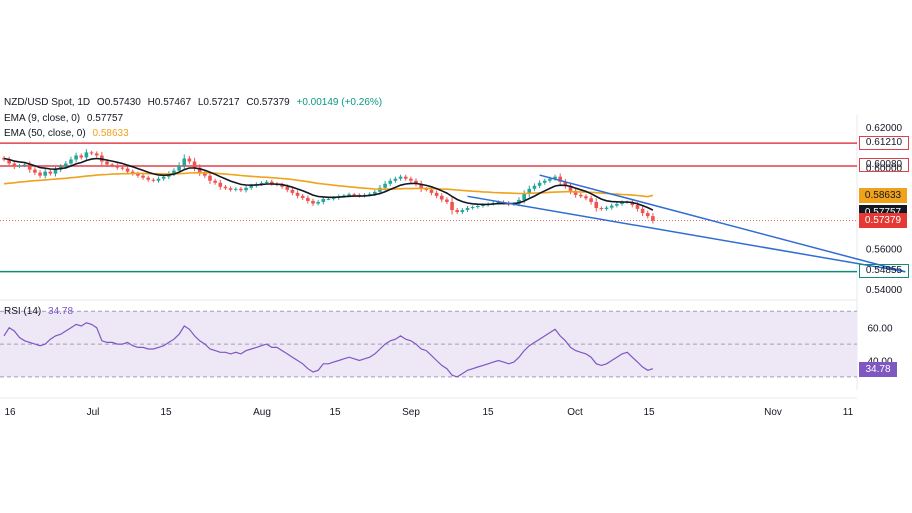 Image resolution: width=912 pixels, height=513 pixels. I want to click on rsi-legend: RSI (14) 34.78, so click(38, 311).